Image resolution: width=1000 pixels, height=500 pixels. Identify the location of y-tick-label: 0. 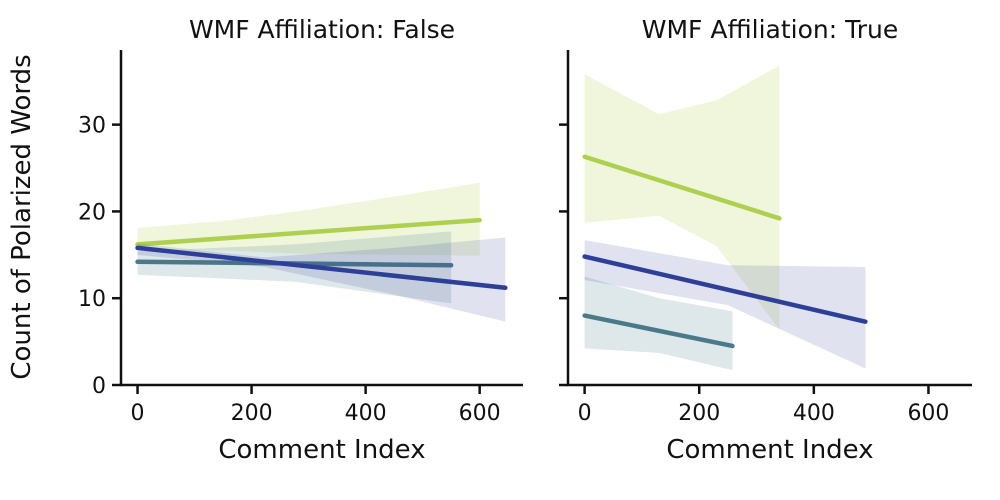
(99, 386).